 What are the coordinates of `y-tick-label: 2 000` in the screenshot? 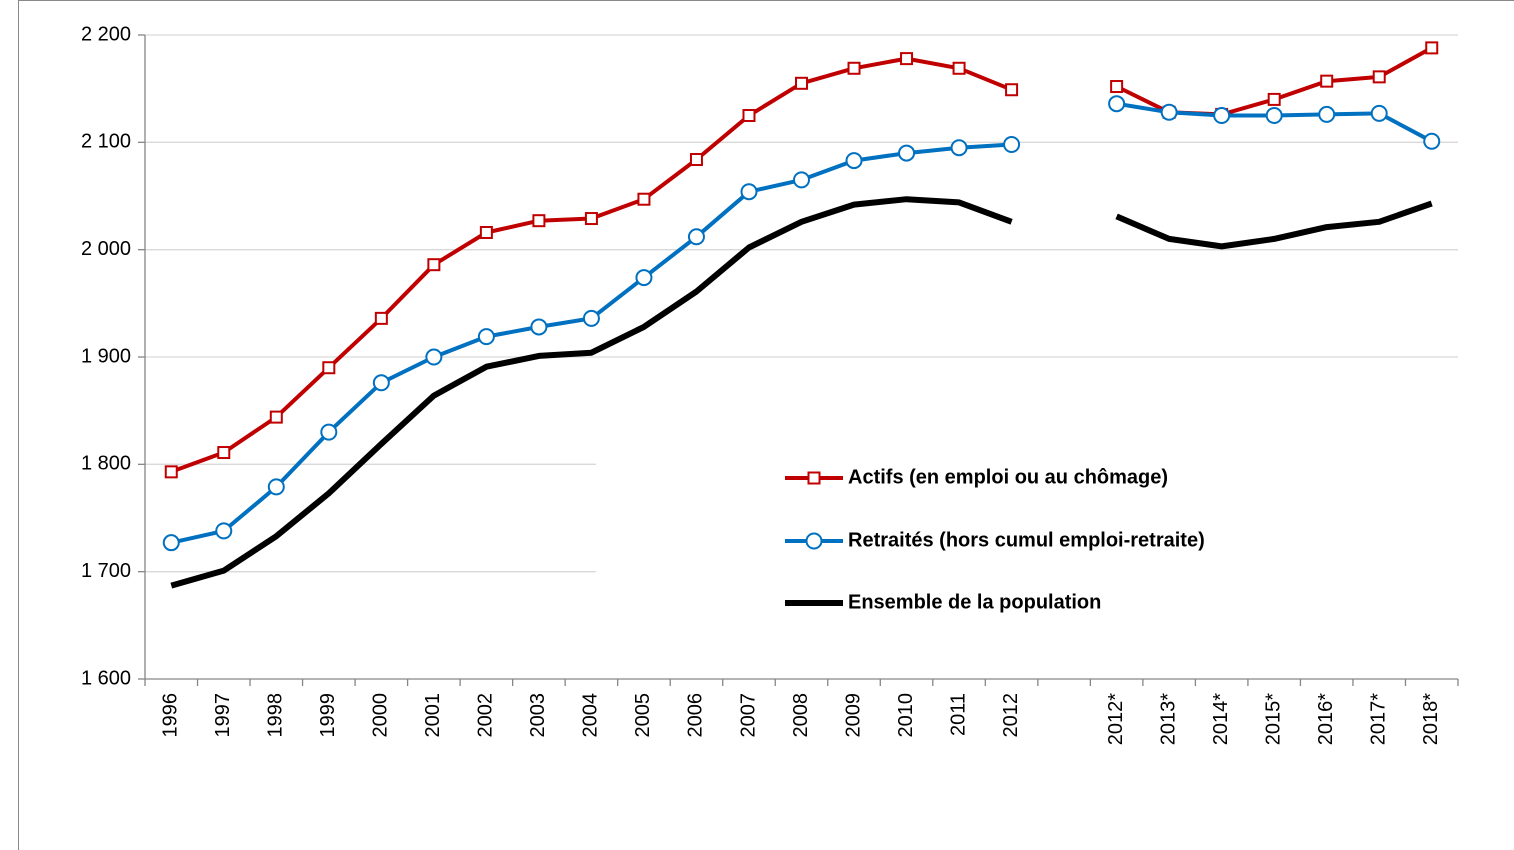 It's located at (106, 249).